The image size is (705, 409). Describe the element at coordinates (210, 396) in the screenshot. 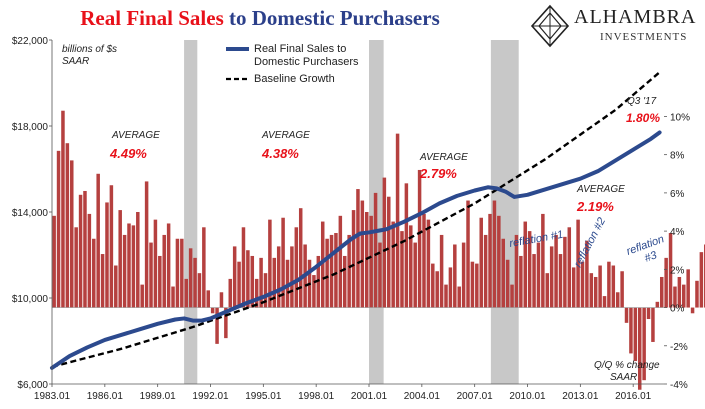

I see `x-tick-label-3: 1992.01` at that location.